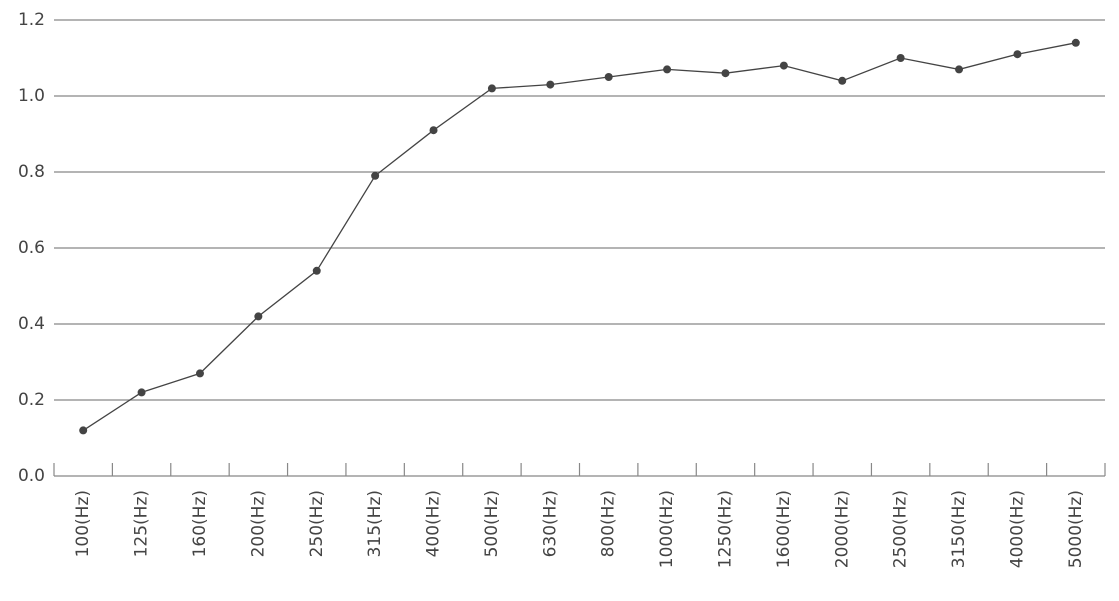  Describe the element at coordinates (1076, 529) in the screenshot. I see `x-tick-label: 5000(Hz)` at that location.